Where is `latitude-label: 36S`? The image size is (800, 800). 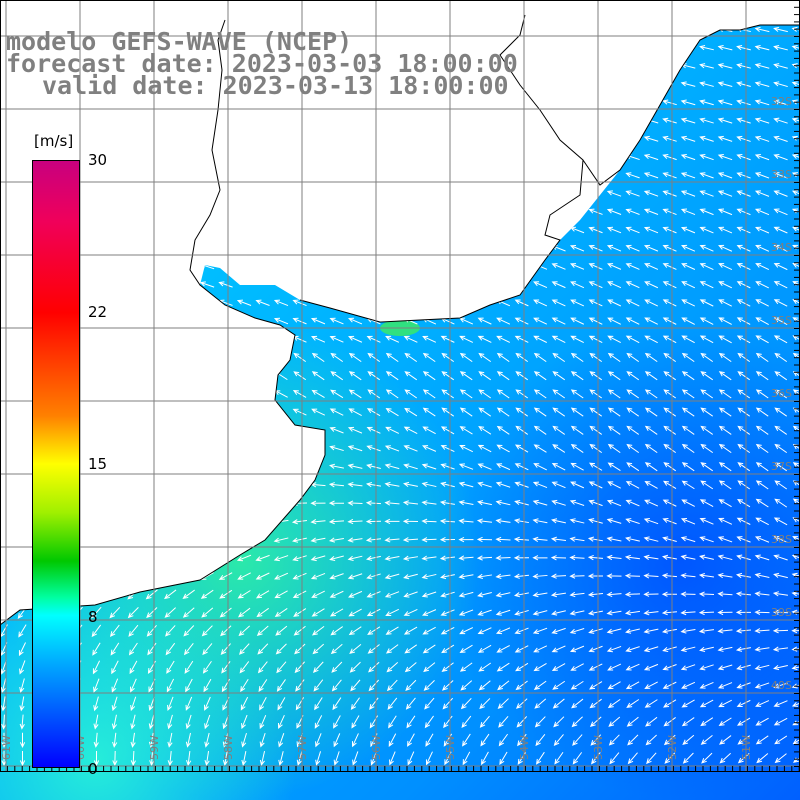 latitude-label: 36S is located at coordinates (781, 393).